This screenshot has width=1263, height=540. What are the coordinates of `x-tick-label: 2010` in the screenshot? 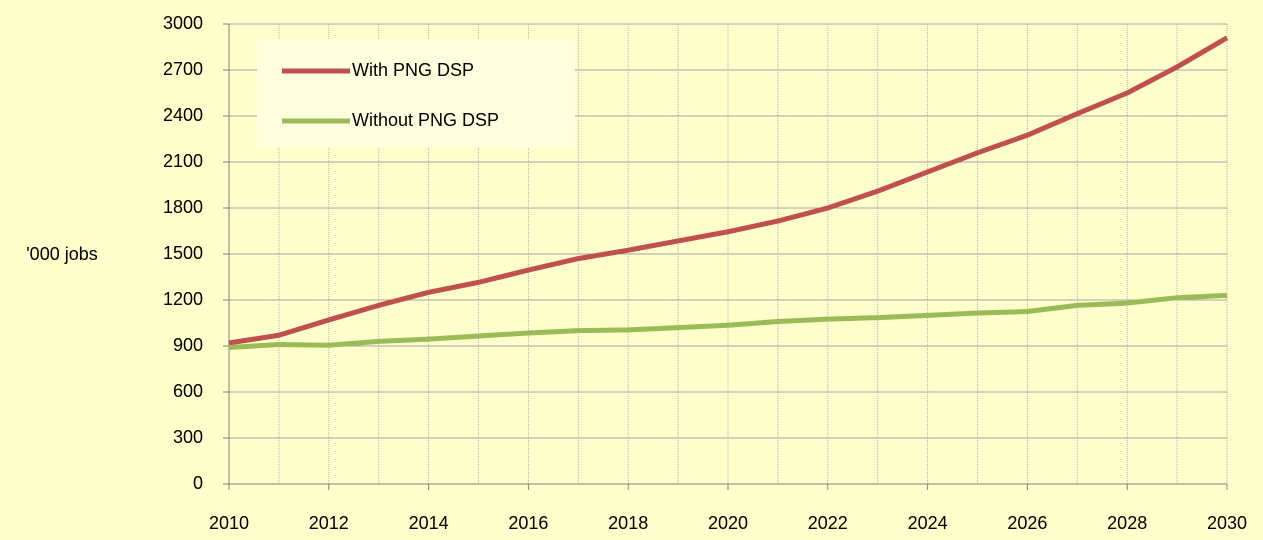 It's located at (229, 523).